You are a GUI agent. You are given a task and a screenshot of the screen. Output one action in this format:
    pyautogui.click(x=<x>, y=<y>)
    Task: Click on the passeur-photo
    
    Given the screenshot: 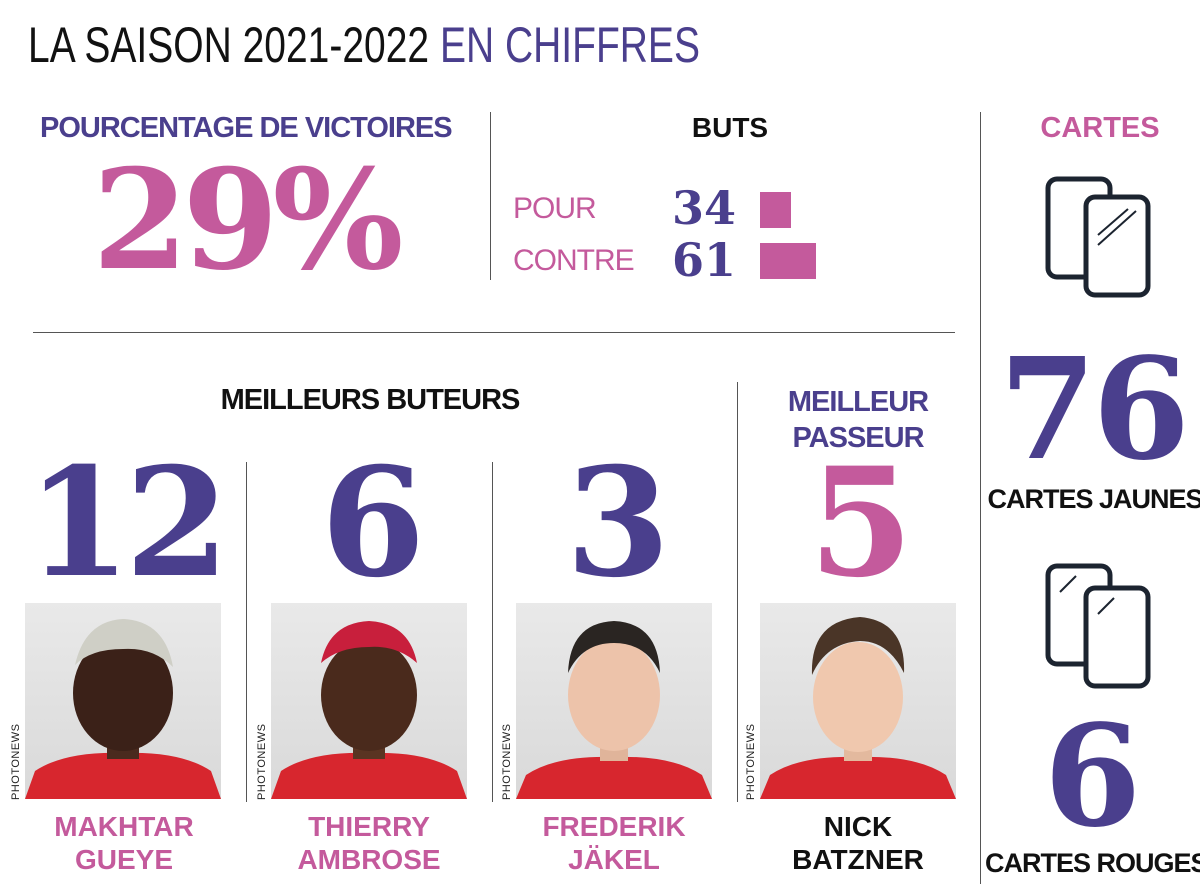 What is the action you would take?
    pyautogui.click(x=858, y=701)
    